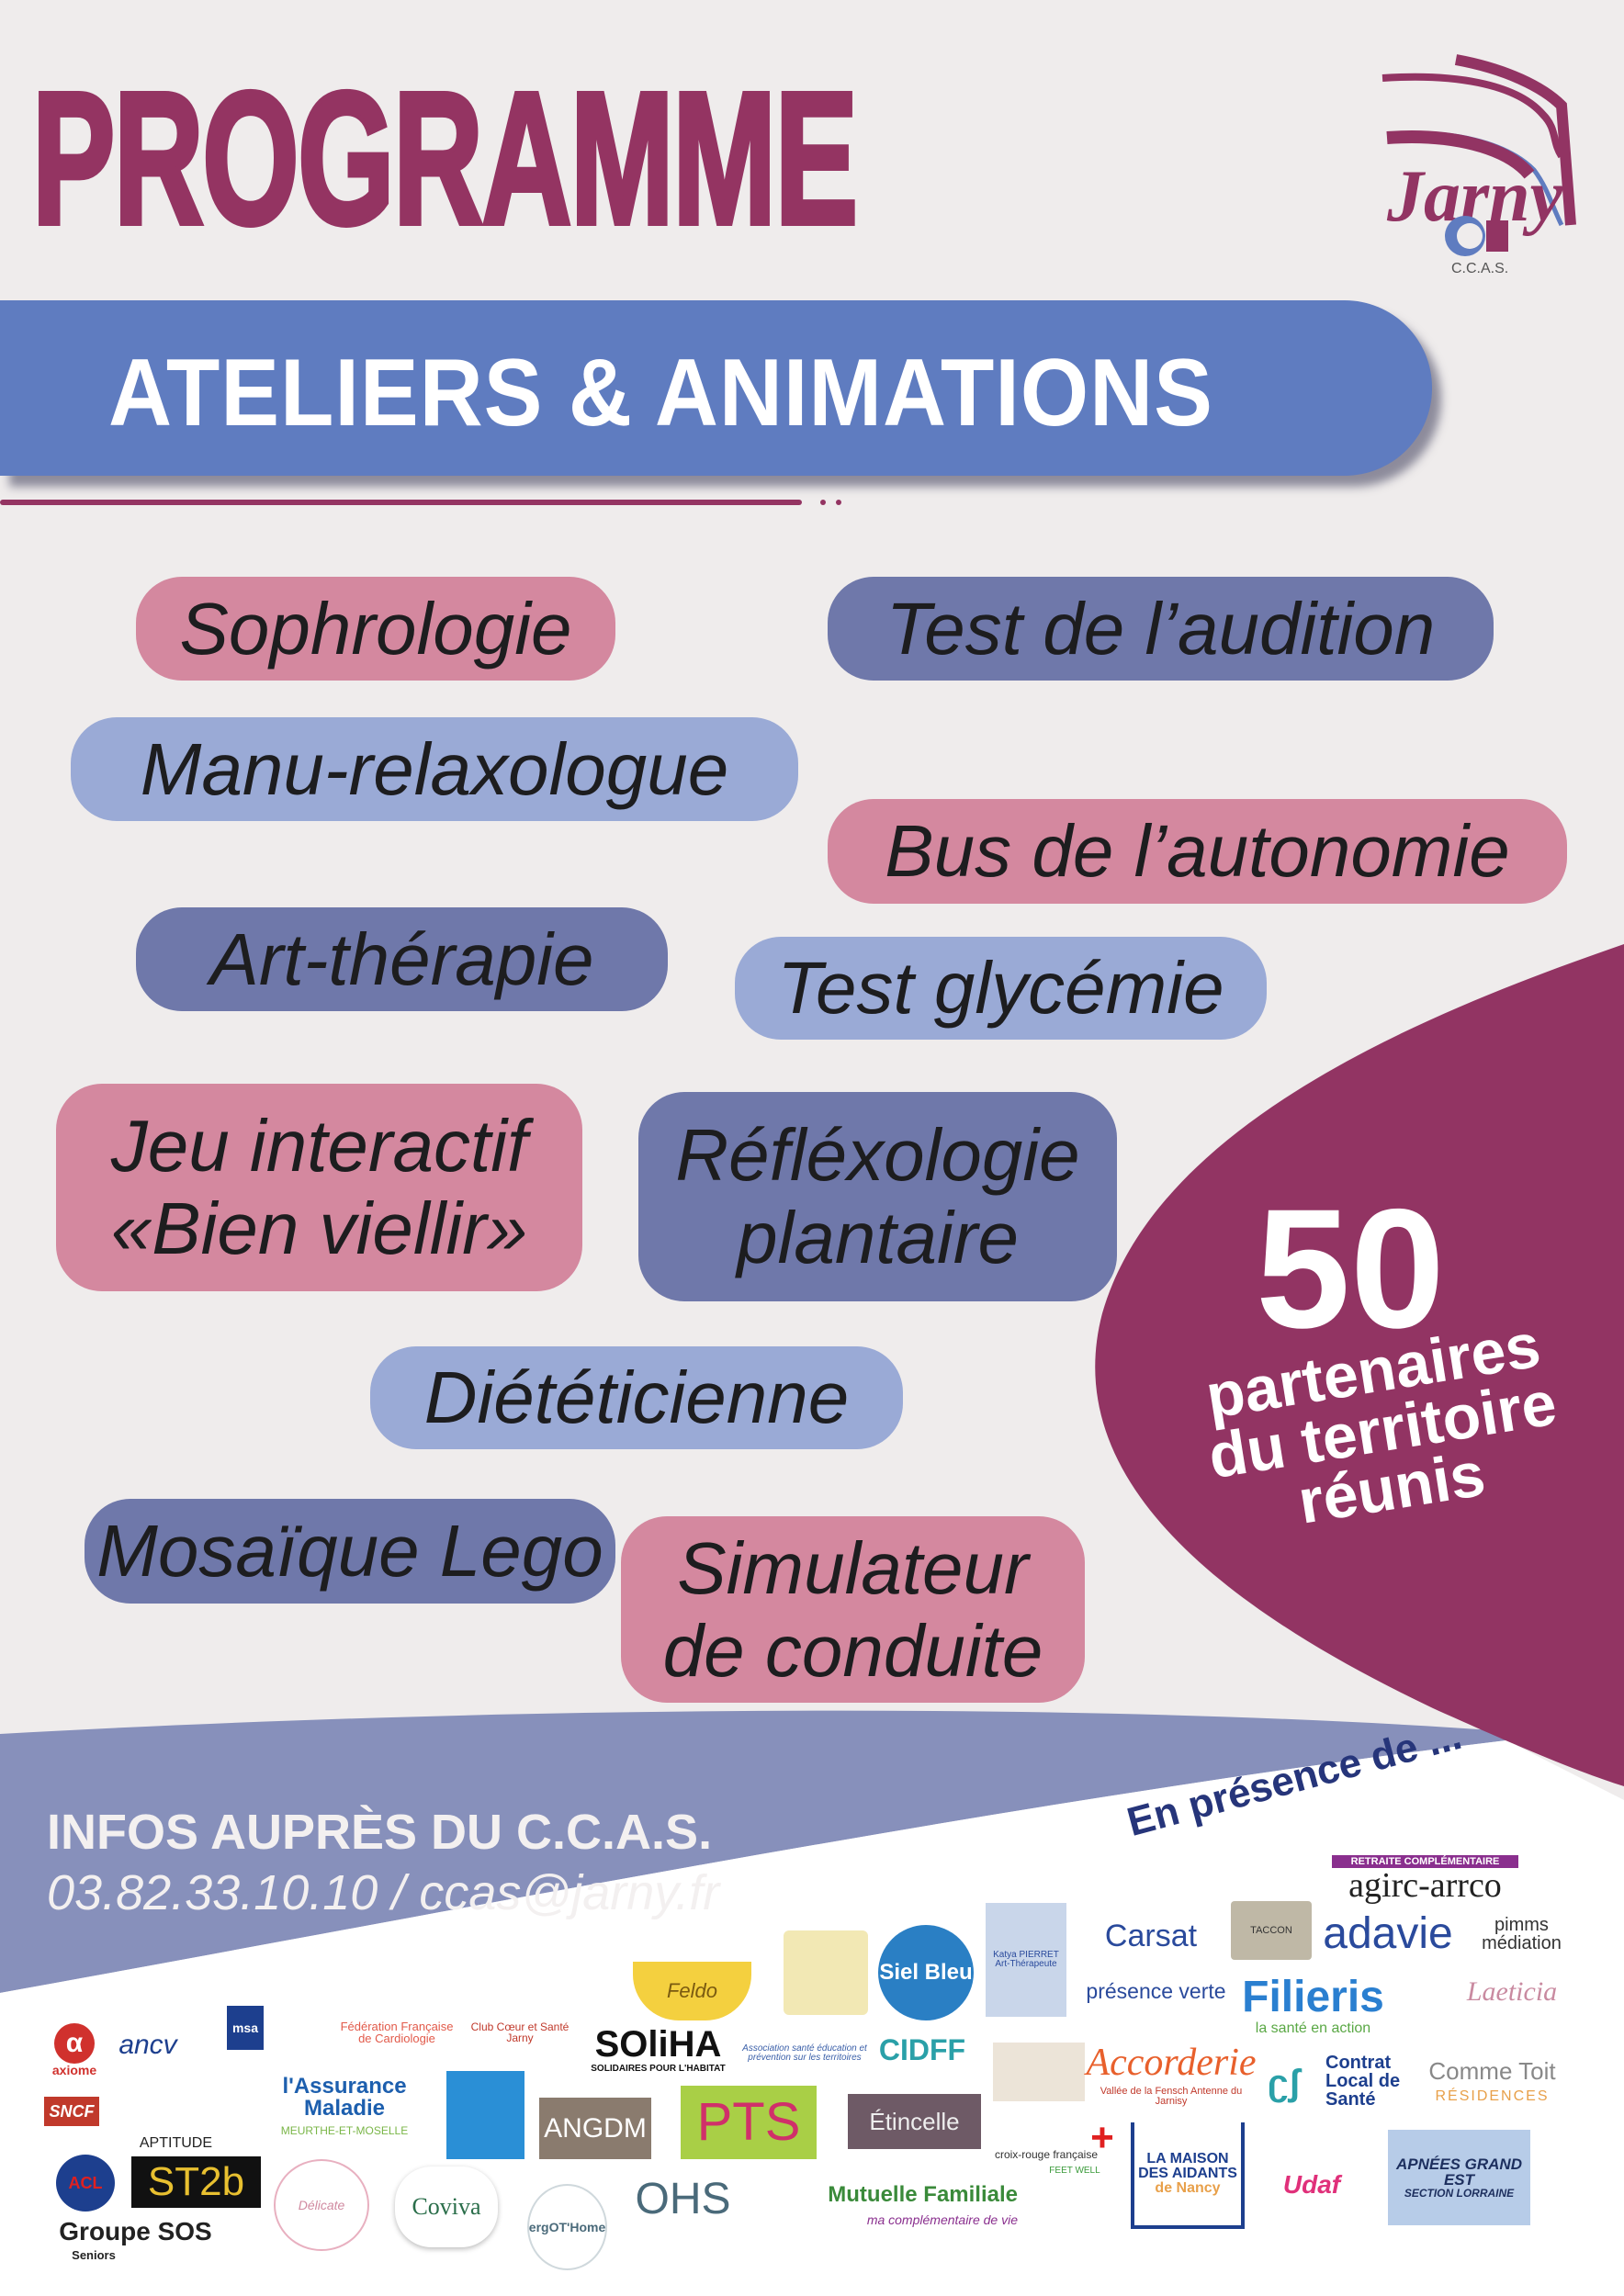 The image size is (1624, 2296). I want to click on logo-text: de Nancy, so click(1188, 2188).